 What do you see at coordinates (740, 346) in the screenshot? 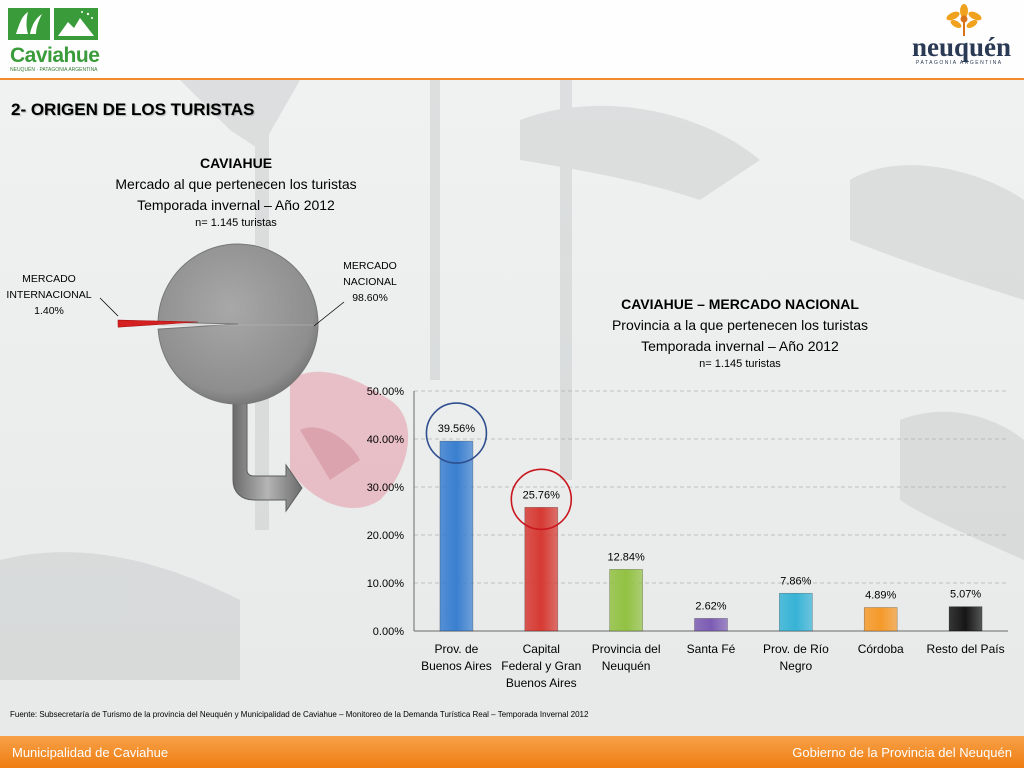
I see `bar-subtitle-2: Temporada invernal – Año 2012` at bounding box center [740, 346].